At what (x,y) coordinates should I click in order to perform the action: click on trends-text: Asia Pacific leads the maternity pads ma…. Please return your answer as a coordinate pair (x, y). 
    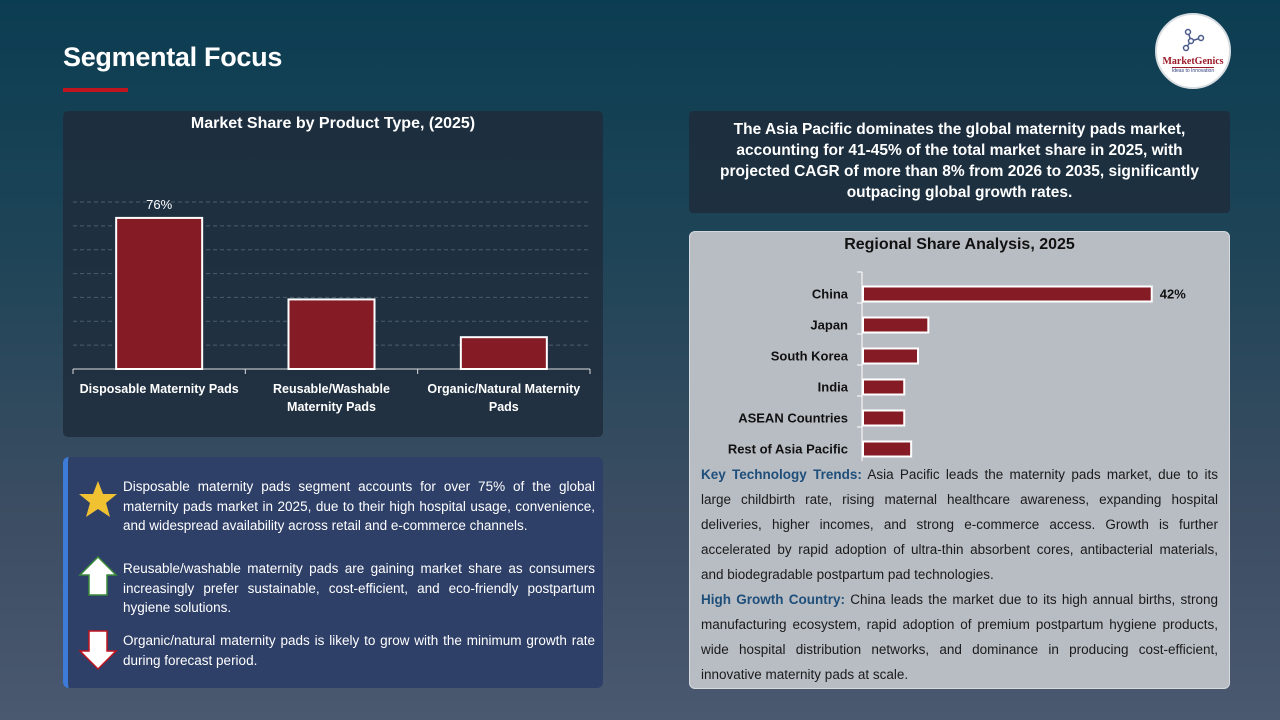
    Looking at the image, I should click on (959, 524).